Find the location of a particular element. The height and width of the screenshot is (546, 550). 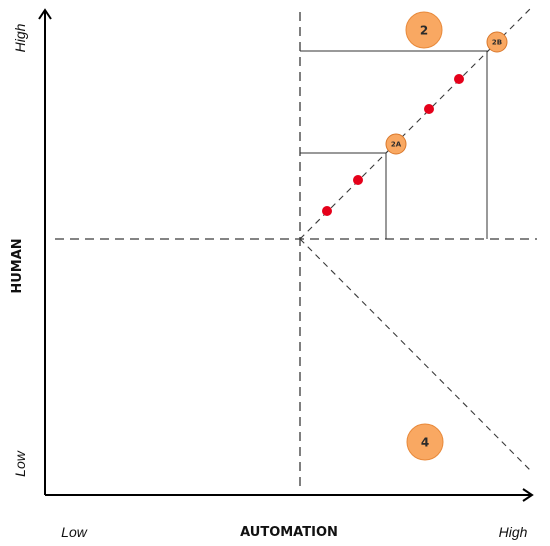

node-2a-label: 2A is located at coordinates (396, 145).